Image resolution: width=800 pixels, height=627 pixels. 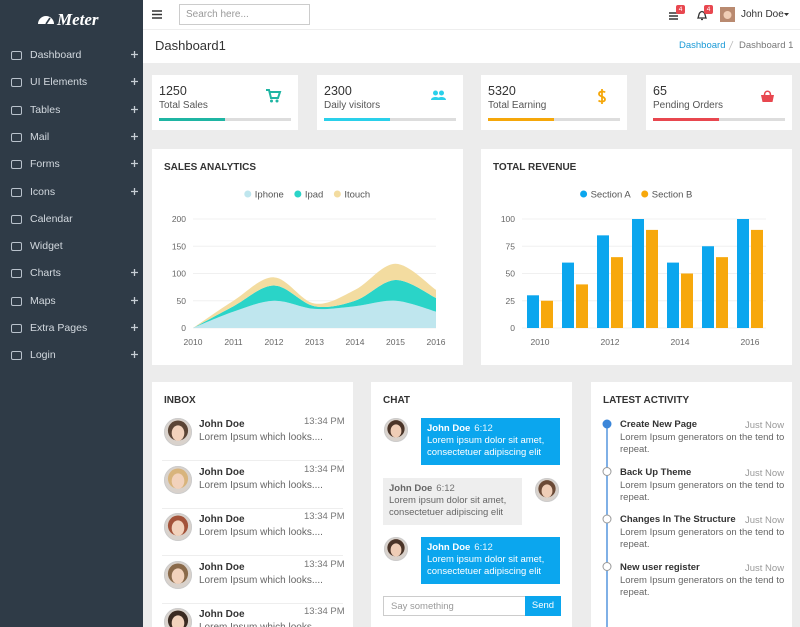 I want to click on caret, so click(x=786, y=14).